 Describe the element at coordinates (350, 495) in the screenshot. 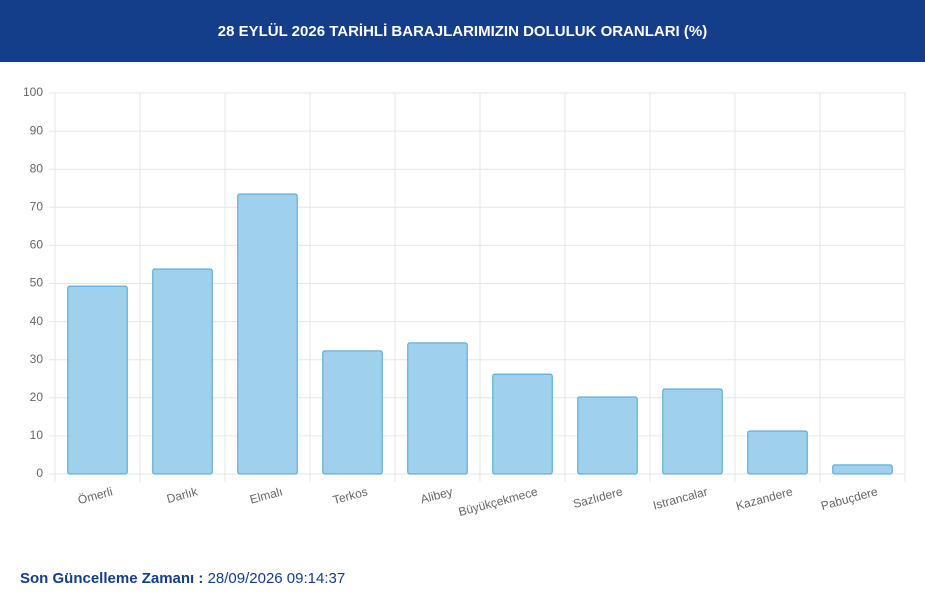

I see `x-tick-label: Terkos` at that location.